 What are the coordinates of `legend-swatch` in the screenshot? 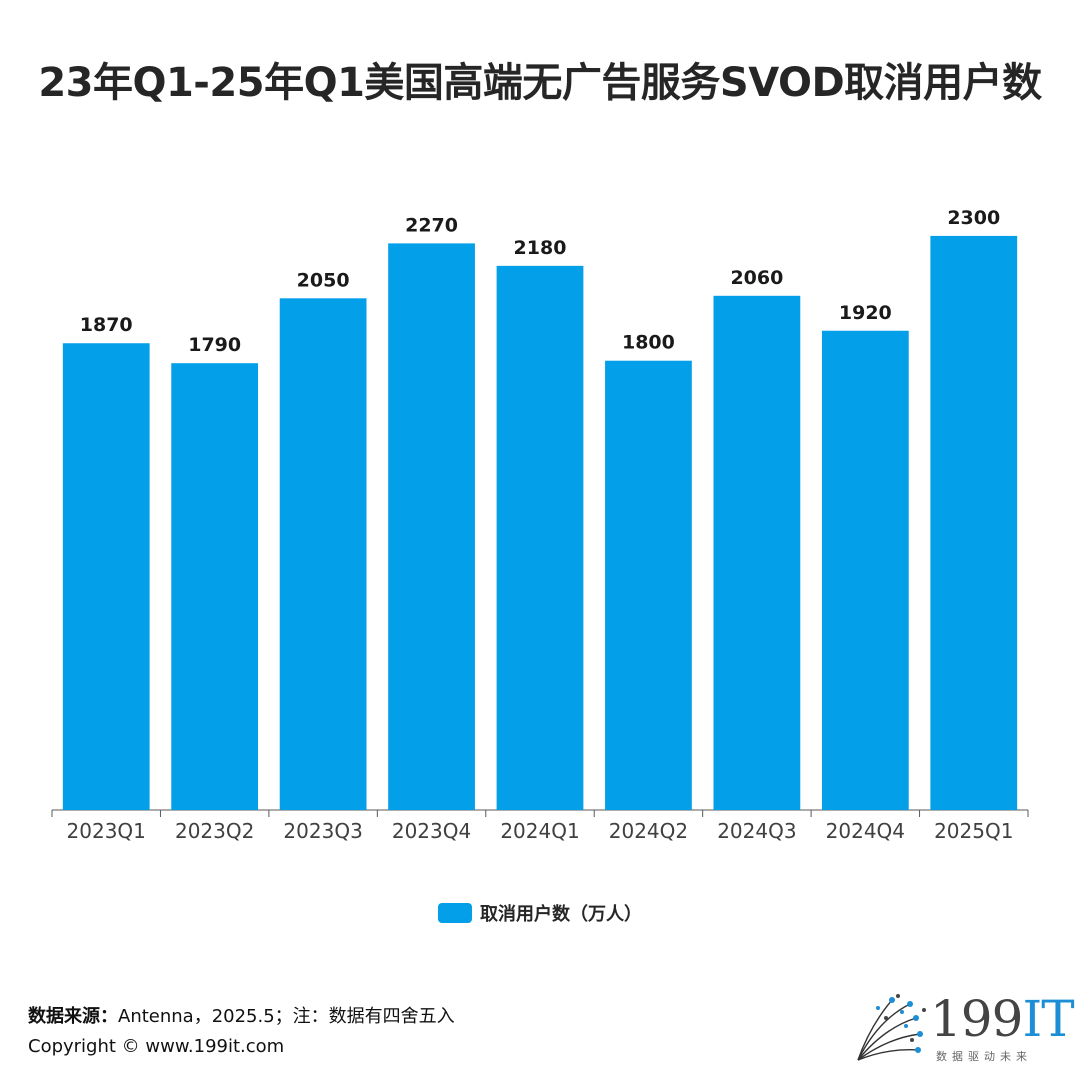 It's located at (455, 913).